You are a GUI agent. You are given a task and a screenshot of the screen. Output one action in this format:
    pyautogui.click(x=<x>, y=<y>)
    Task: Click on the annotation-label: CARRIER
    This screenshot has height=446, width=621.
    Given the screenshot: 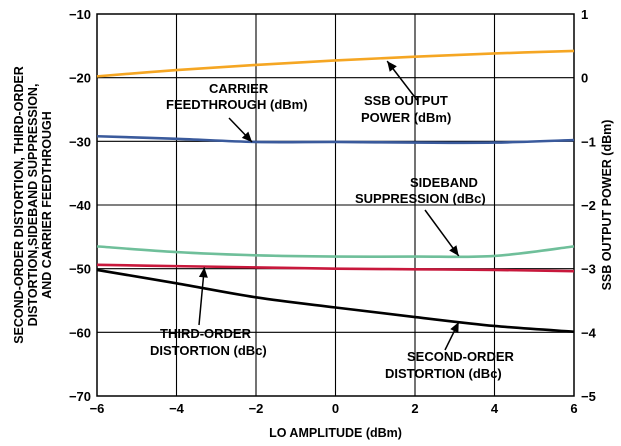 What is the action you would take?
    pyautogui.click(x=239, y=88)
    